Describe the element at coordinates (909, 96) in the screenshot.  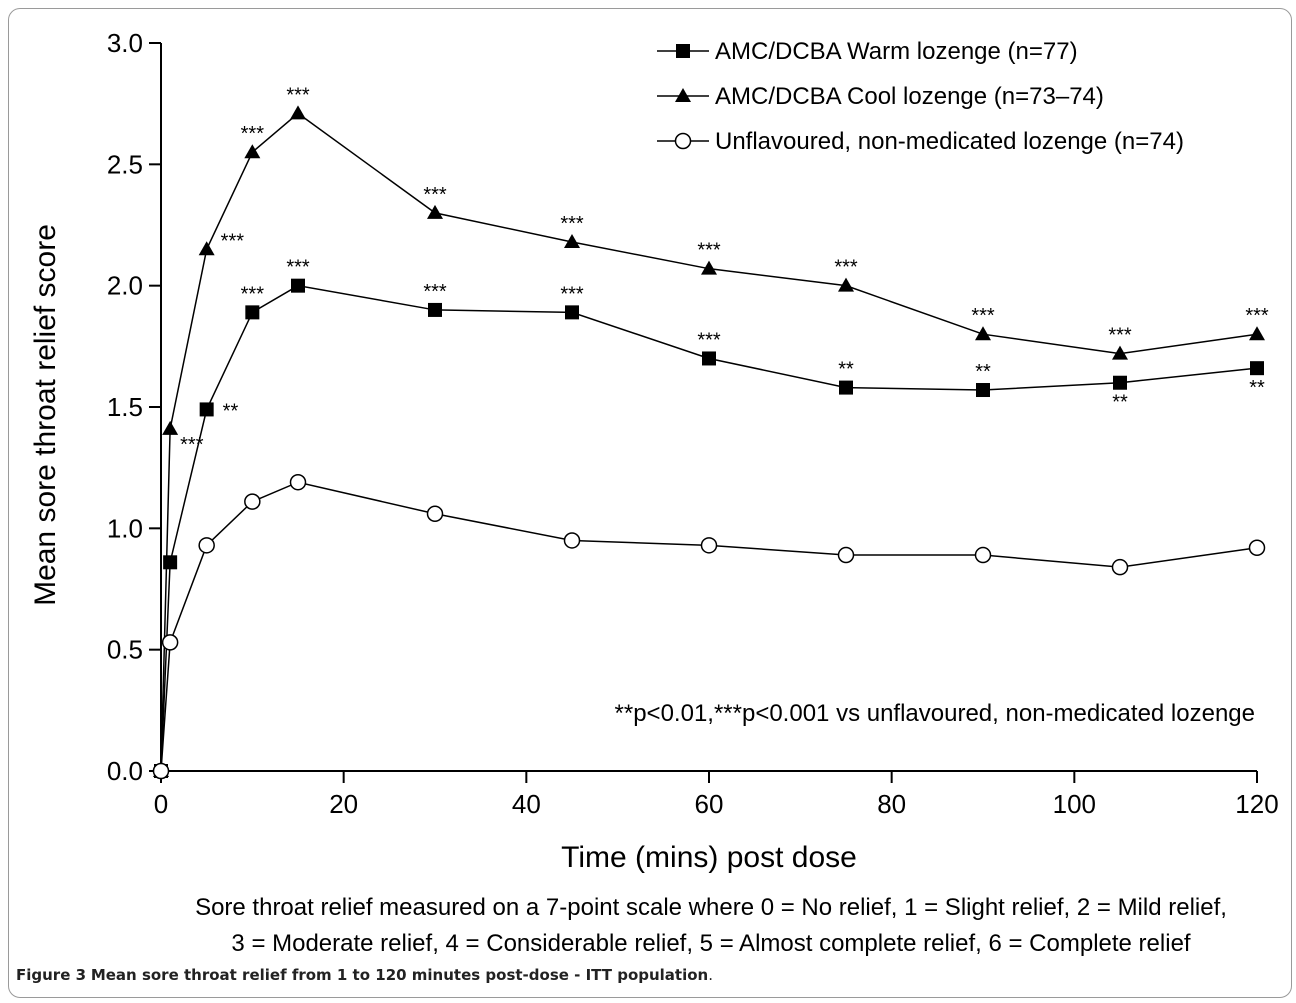
I see `legend-label-1: AMC/DCBA Cool lozenge (n=73–74)` at that location.